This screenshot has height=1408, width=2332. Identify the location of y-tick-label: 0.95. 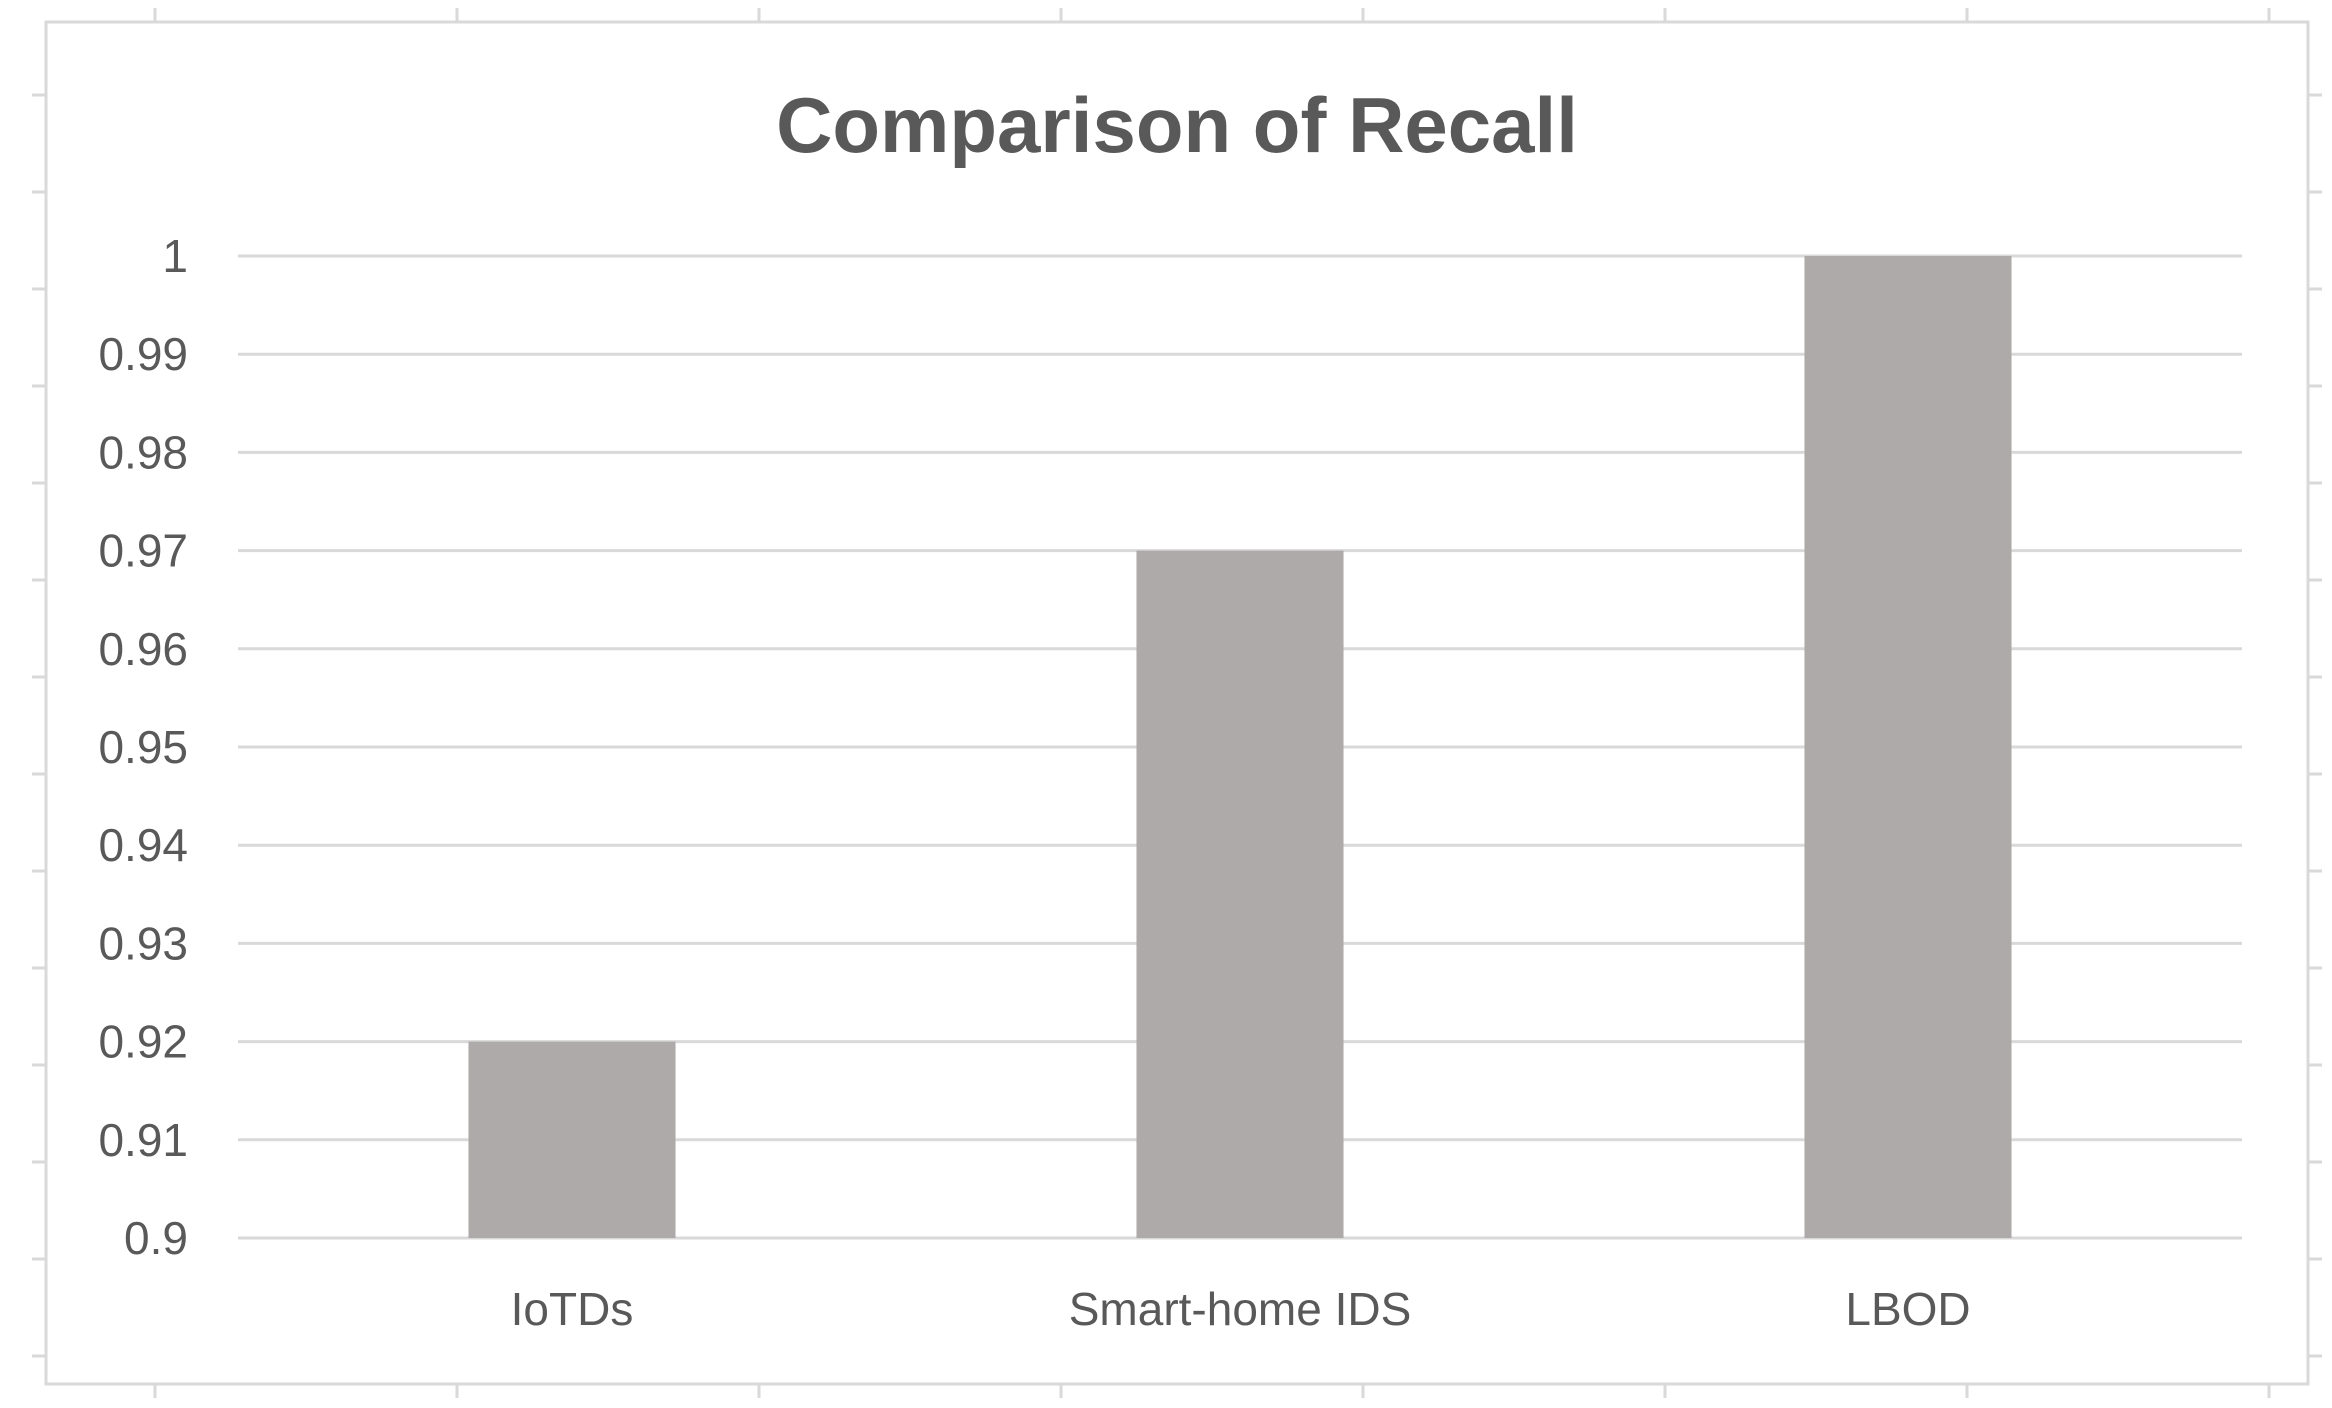
(143, 747).